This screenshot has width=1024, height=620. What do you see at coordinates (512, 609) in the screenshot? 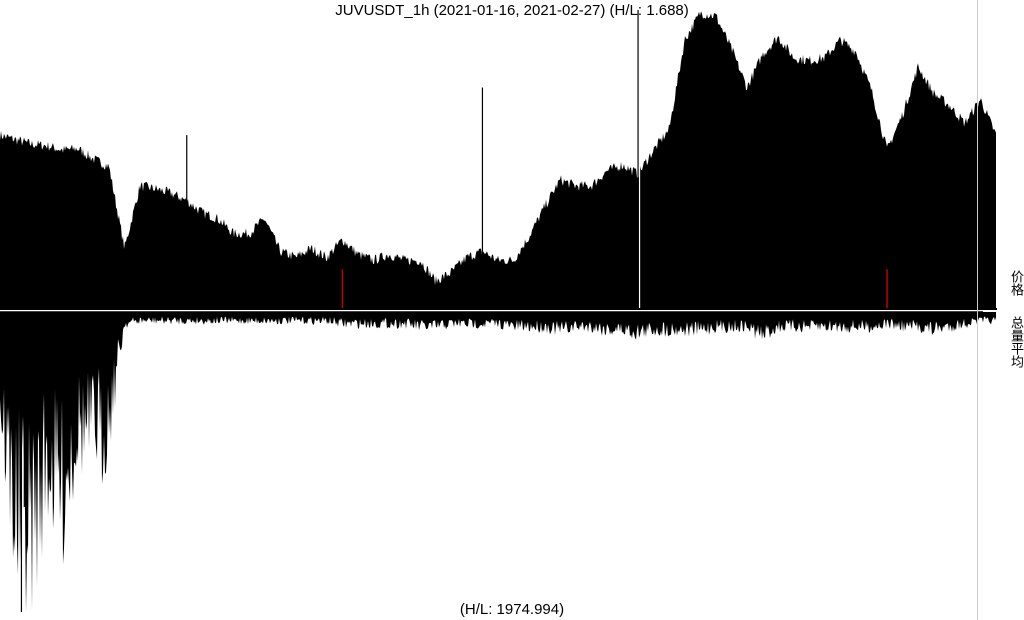
I see `volume-ratio-label: (H/L: 1974.994)` at bounding box center [512, 609].